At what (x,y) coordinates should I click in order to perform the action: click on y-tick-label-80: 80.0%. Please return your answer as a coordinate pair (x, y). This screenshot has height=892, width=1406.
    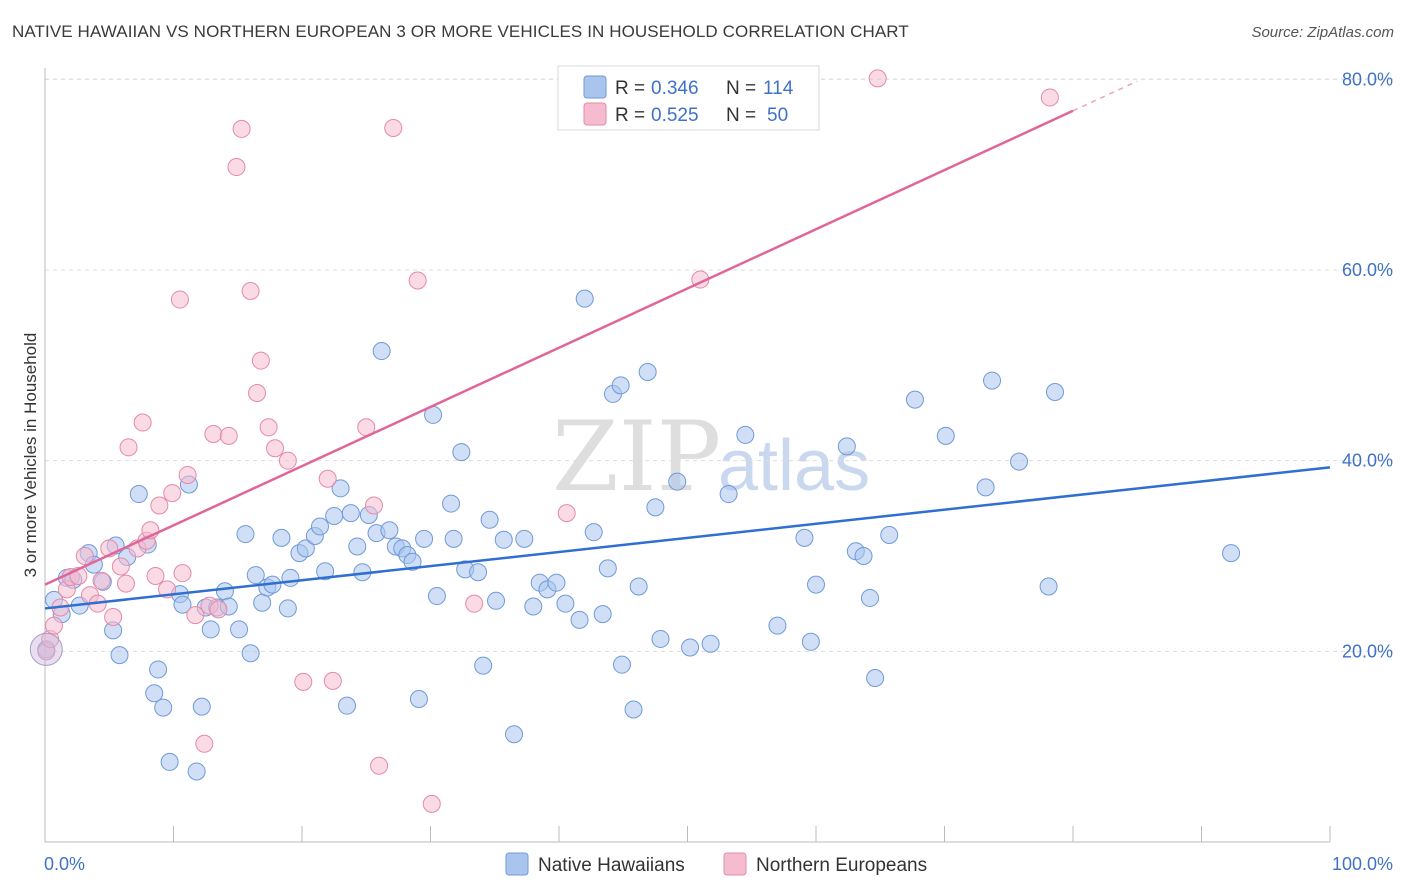
    Looking at the image, I should click on (1367, 79).